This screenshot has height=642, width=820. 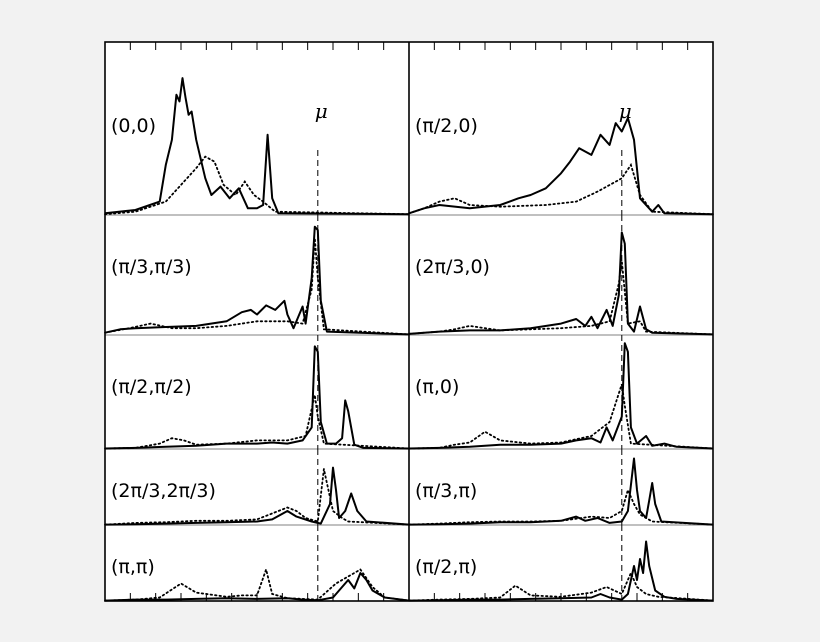 What do you see at coordinates (446, 491) in the screenshot?
I see `panel-label: (π/3,π)` at bounding box center [446, 491].